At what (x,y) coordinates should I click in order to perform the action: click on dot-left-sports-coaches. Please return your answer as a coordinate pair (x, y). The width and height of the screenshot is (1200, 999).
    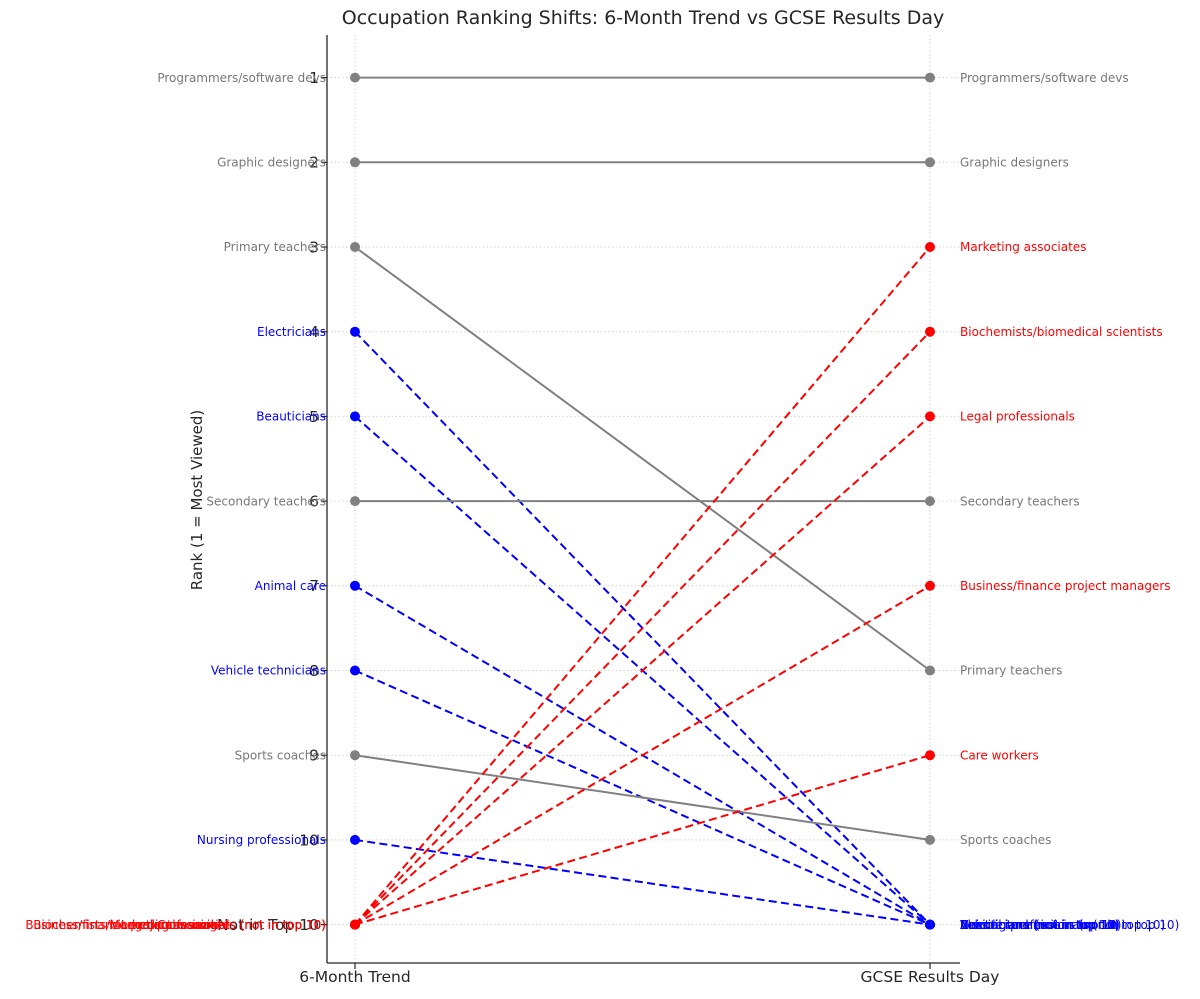
    Looking at the image, I should click on (355, 755).